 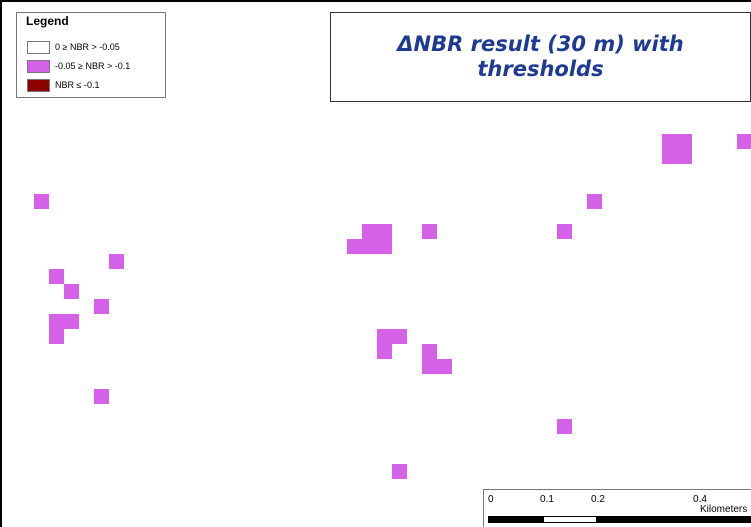 What do you see at coordinates (617, 508) in the screenshot?
I see `scale-bar: 0 0.1 0.2 0.4 Kilometers` at bounding box center [617, 508].